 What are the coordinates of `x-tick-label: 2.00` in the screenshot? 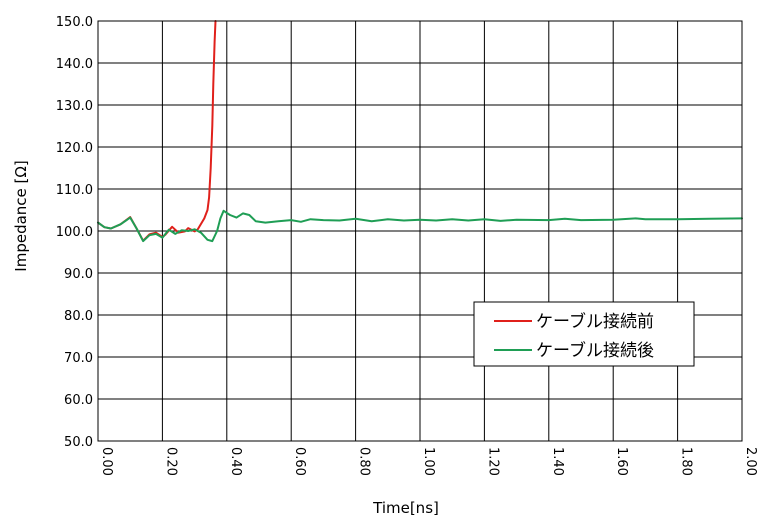 It's located at (750, 461).